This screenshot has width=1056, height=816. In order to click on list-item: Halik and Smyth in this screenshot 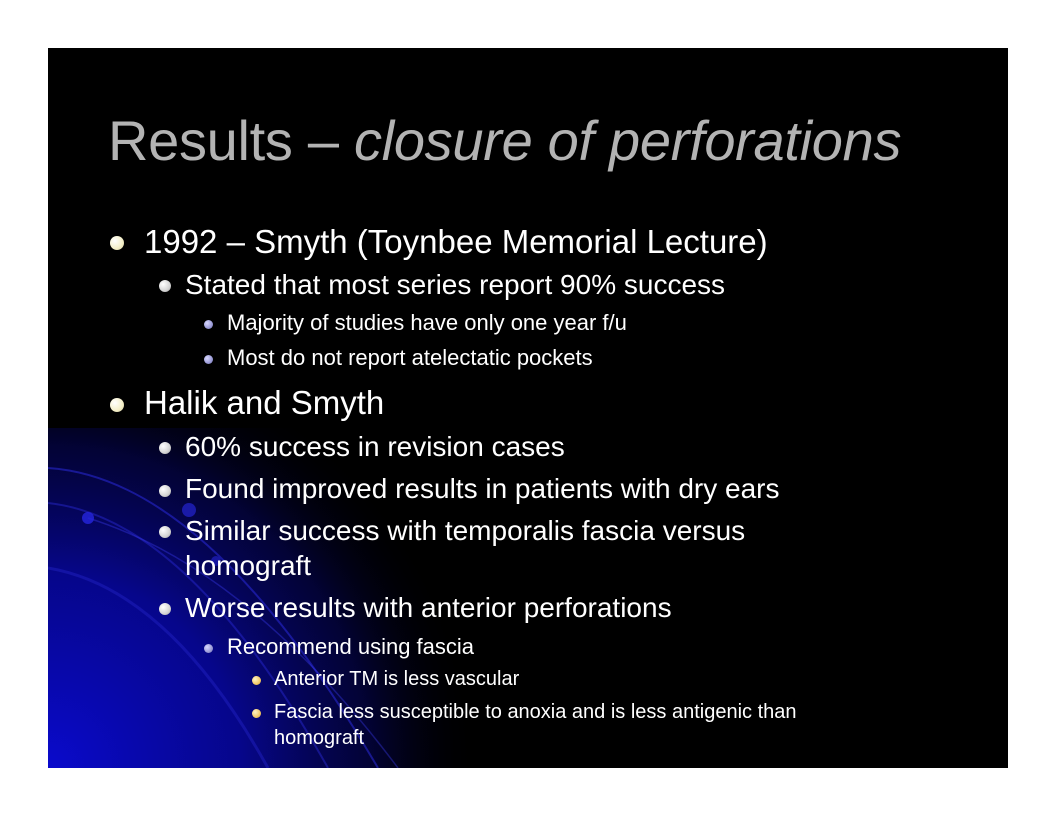, I will do `click(264, 402)`.